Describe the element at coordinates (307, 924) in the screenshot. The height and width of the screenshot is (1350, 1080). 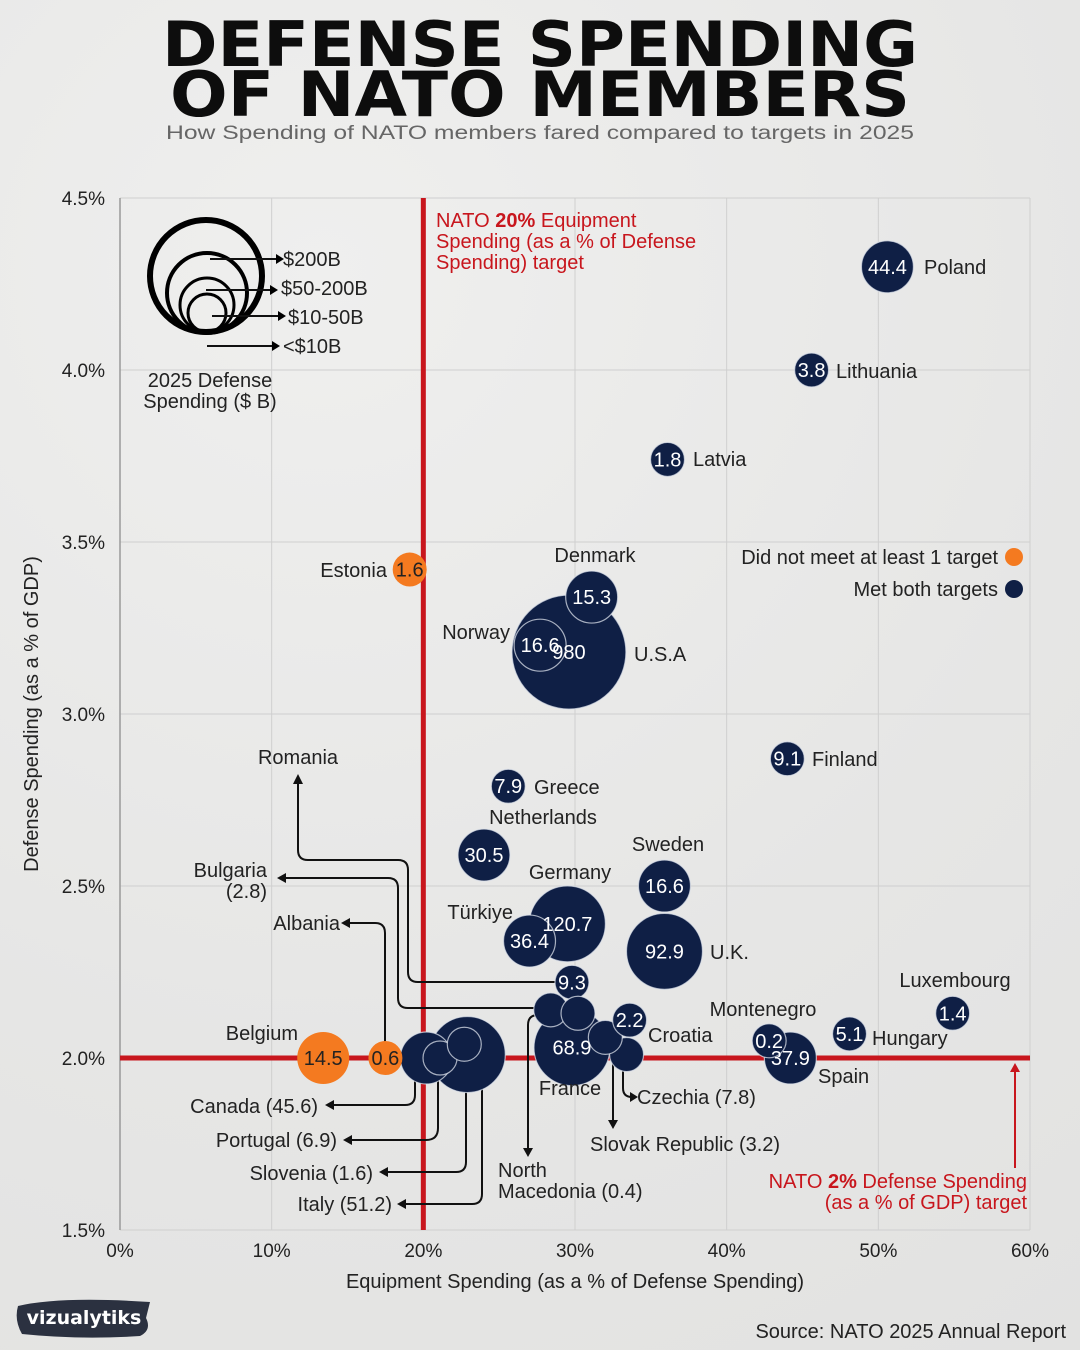
I see `country-label-albania: Albania` at that location.